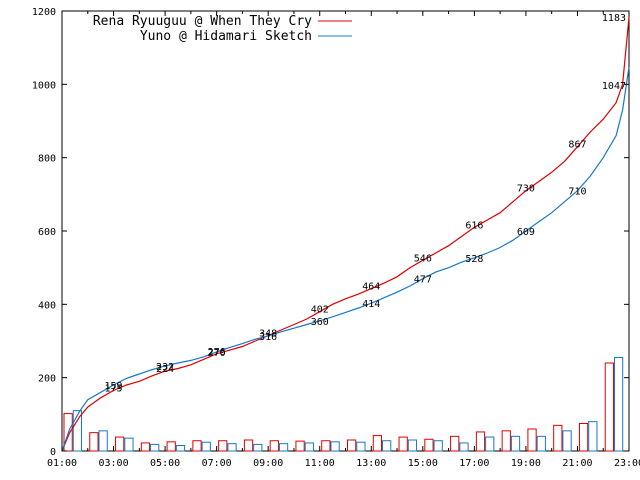  I want to click on data-label-series-0: 402, so click(320, 310).